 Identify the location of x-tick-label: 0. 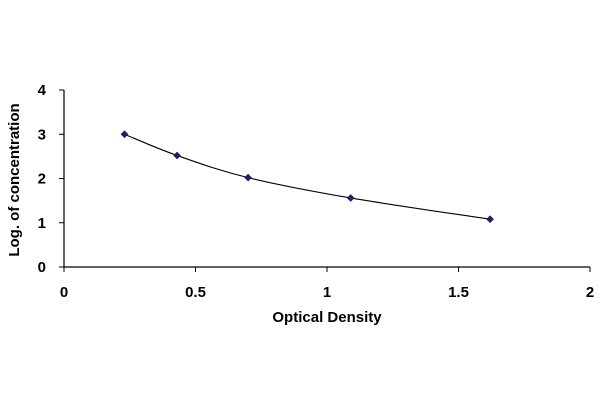
(64, 292).